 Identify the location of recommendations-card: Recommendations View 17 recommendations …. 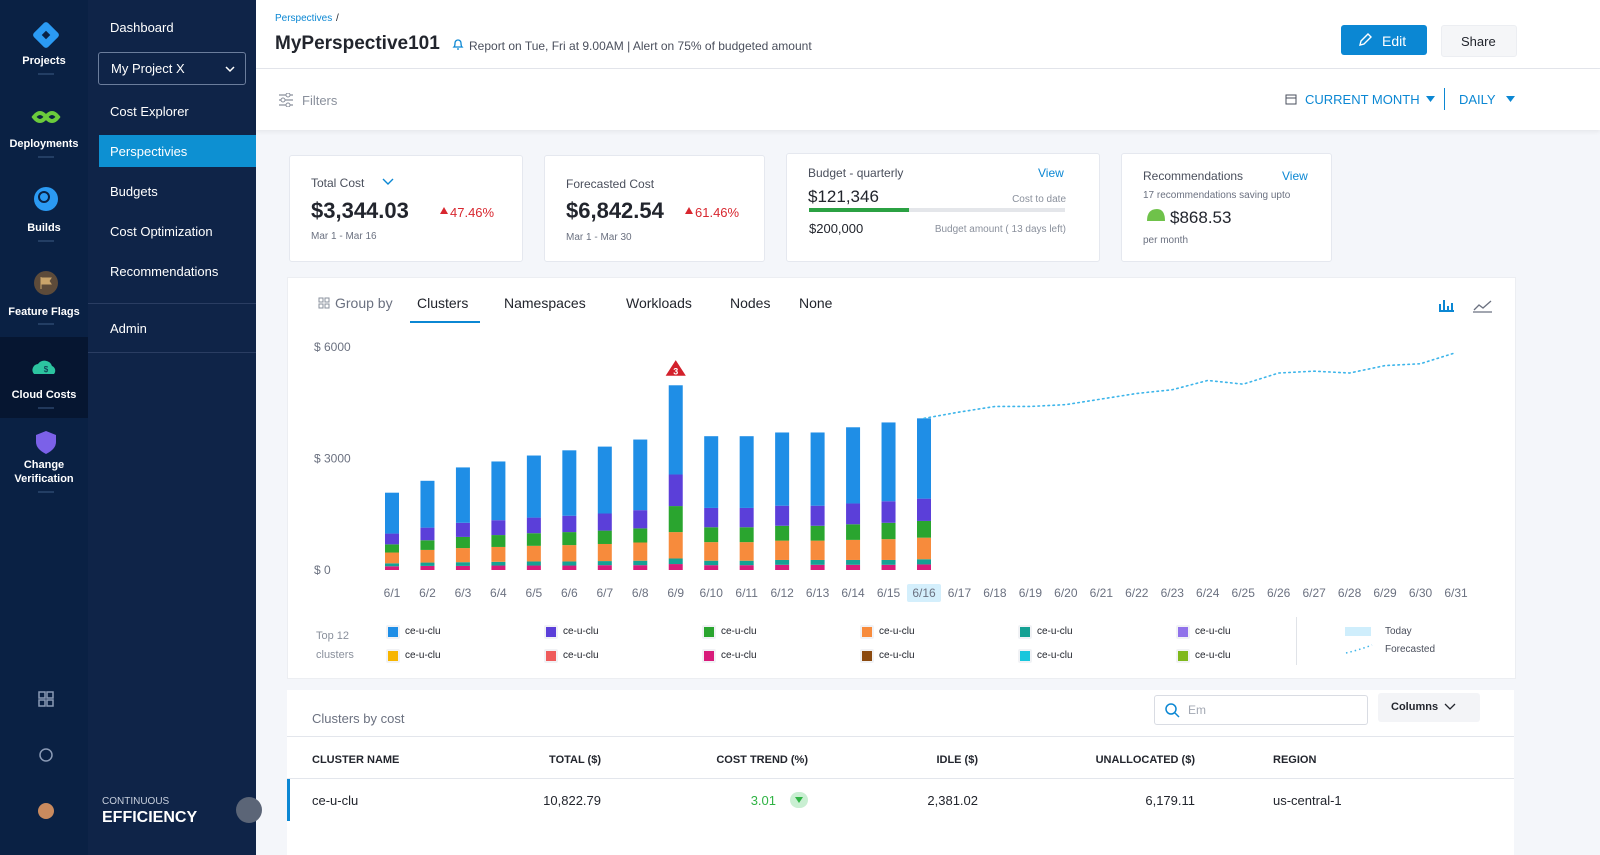
(1226, 207).